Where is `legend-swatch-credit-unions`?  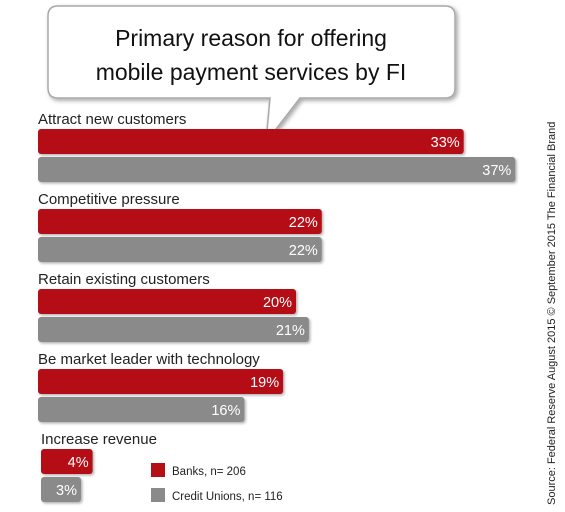 legend-swatch-credit-unions is located at coordinates (158, 495).